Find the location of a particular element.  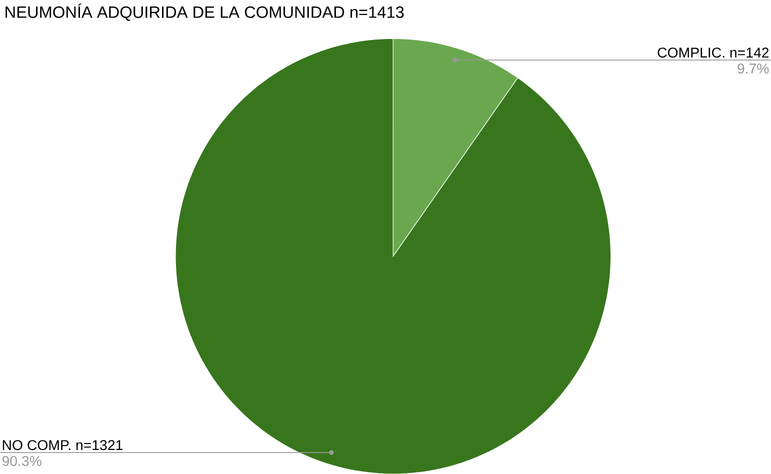

chart-title: NEUMONÍA ADQUIRIDA DE LA COMUNIDAD n=1413 is located at coordinates (205, 12).